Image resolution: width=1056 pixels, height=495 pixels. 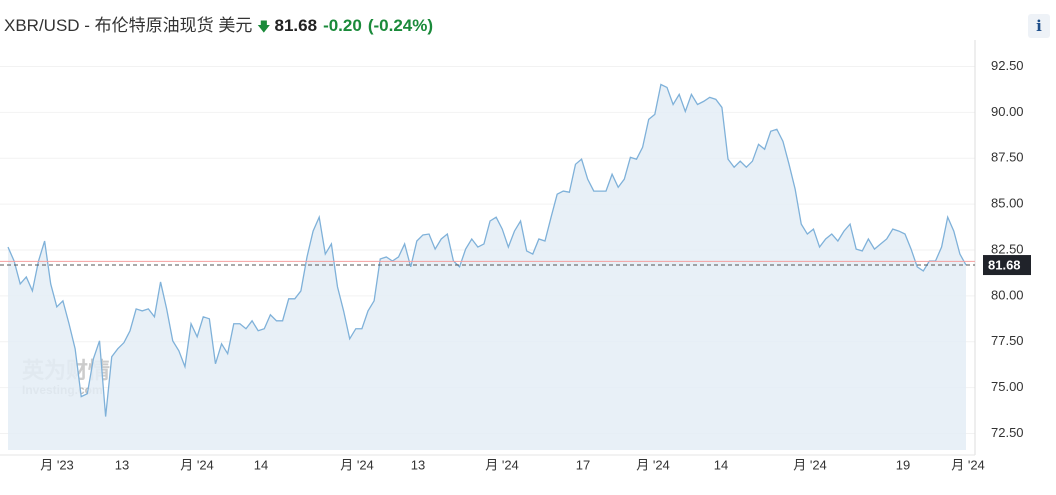 What do you see at coordinates (1007, 386) in the screenshot?
I see `y-tick-label: 75.00` at bounding box center [1007, 386].